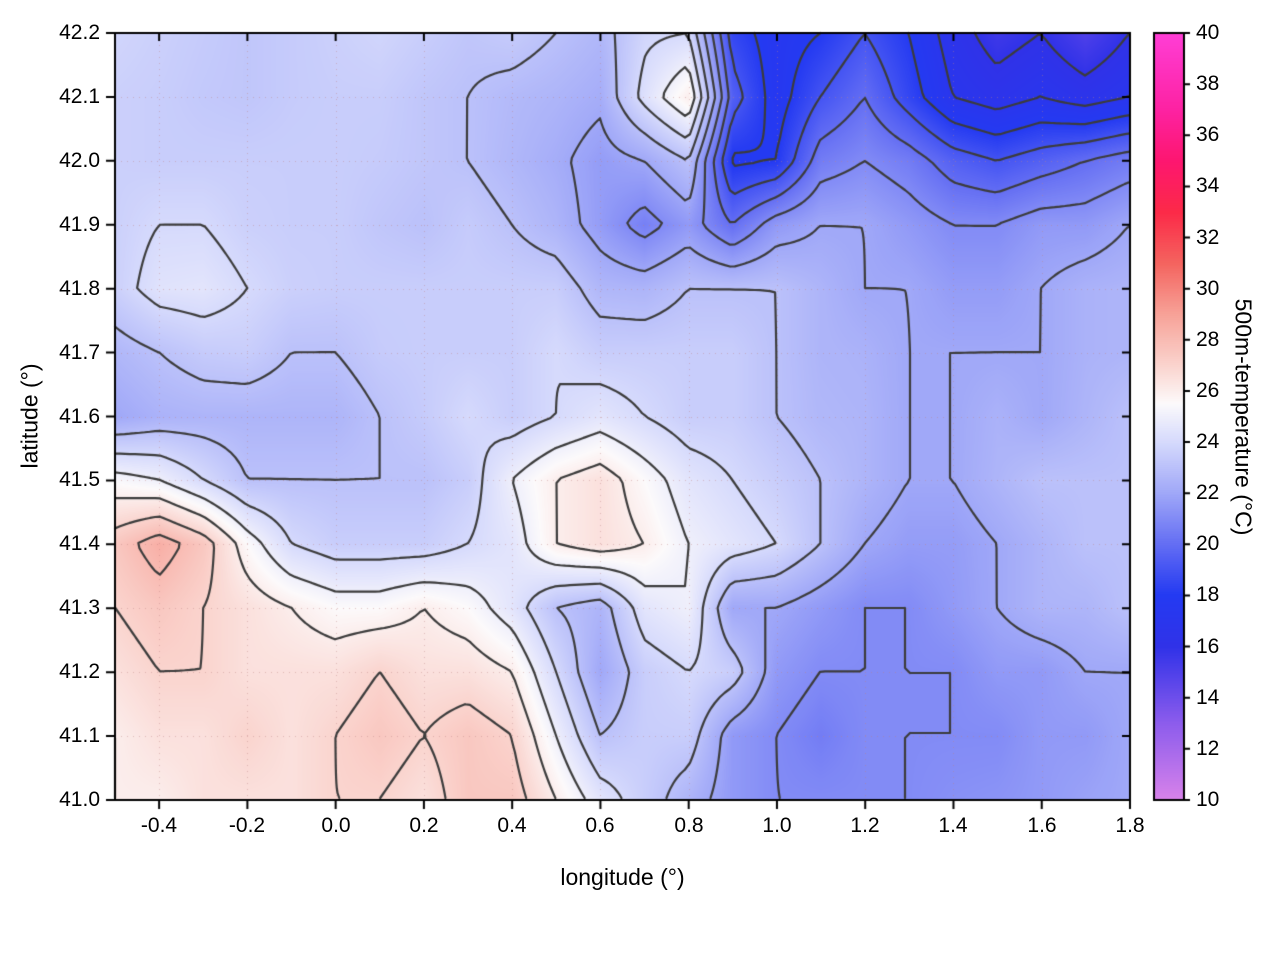  I want to click on y-tick-label: 42.0, so click(79, 160).